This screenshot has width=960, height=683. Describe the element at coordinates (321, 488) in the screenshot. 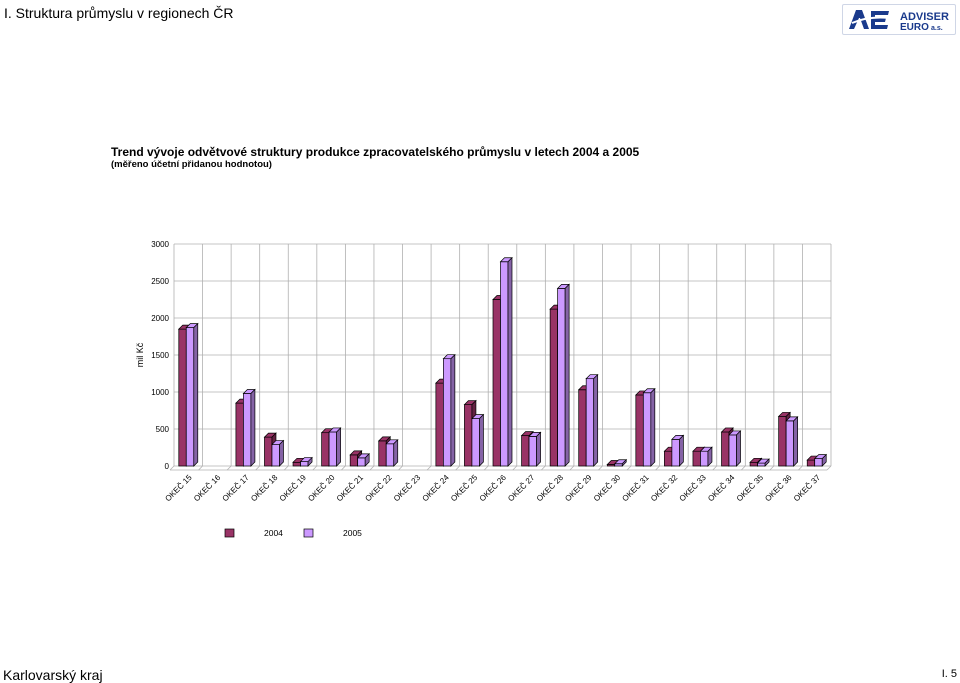

I see `x-tick-label: OKEČ 20` at that location.